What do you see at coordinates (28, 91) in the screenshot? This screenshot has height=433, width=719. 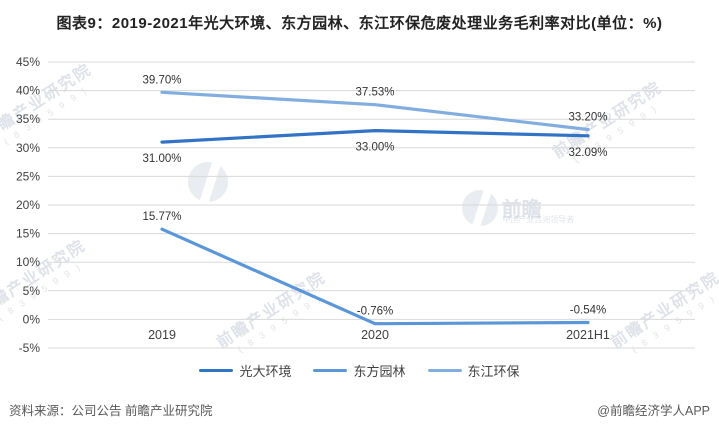 I see `y-tick-label: 40%` at bounding box center [28, 91].